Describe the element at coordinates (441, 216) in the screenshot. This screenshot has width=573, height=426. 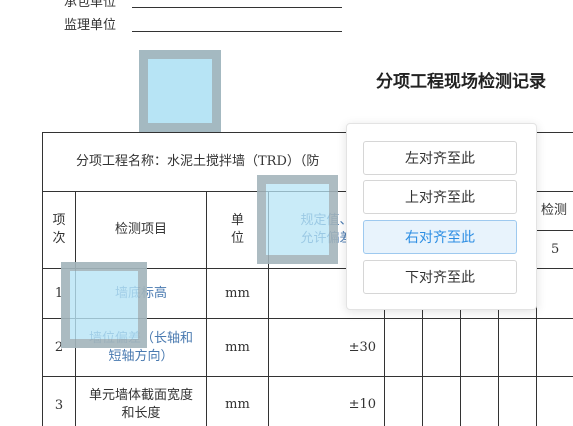
I see `align-context-menu: 左对齐至此 上对齐至此 右对齐至此 下对齐至此` at that location.